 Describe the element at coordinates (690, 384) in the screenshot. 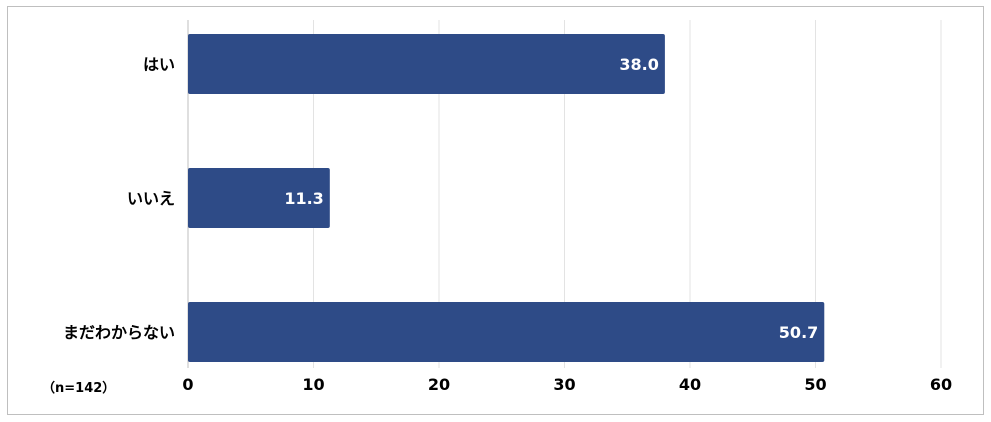

I see `x-tick-40: 40` at that location.